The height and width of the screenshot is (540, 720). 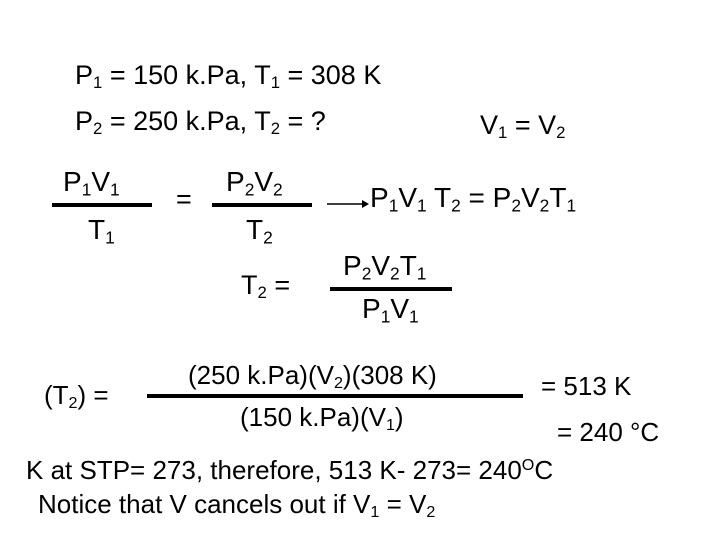 I want to click on law-equals: =, so click(x=184, y=199).